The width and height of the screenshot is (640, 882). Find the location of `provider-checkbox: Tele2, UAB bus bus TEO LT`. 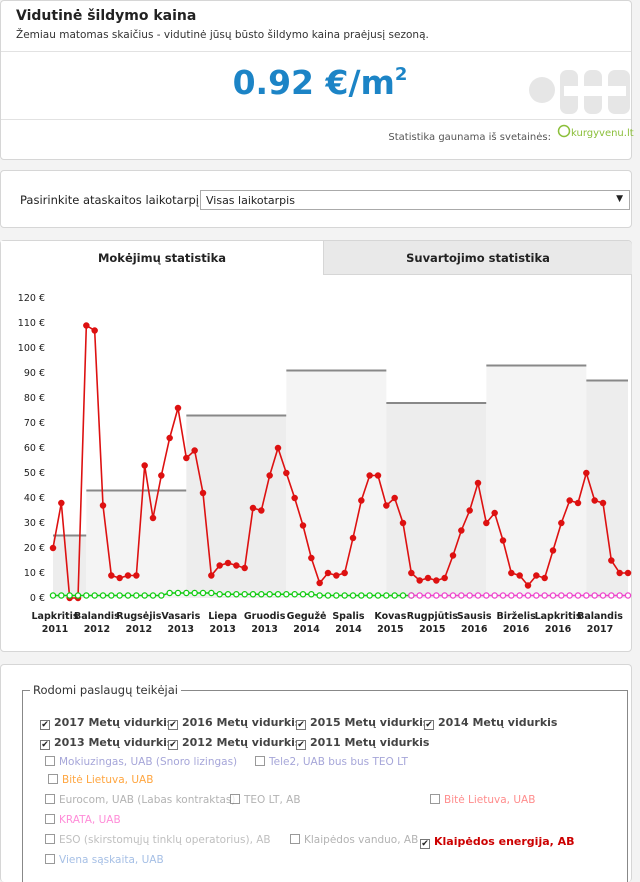

provider-checkbox: Tele2, UAB bus bus TEO LT is located at coordinates (331, 761).